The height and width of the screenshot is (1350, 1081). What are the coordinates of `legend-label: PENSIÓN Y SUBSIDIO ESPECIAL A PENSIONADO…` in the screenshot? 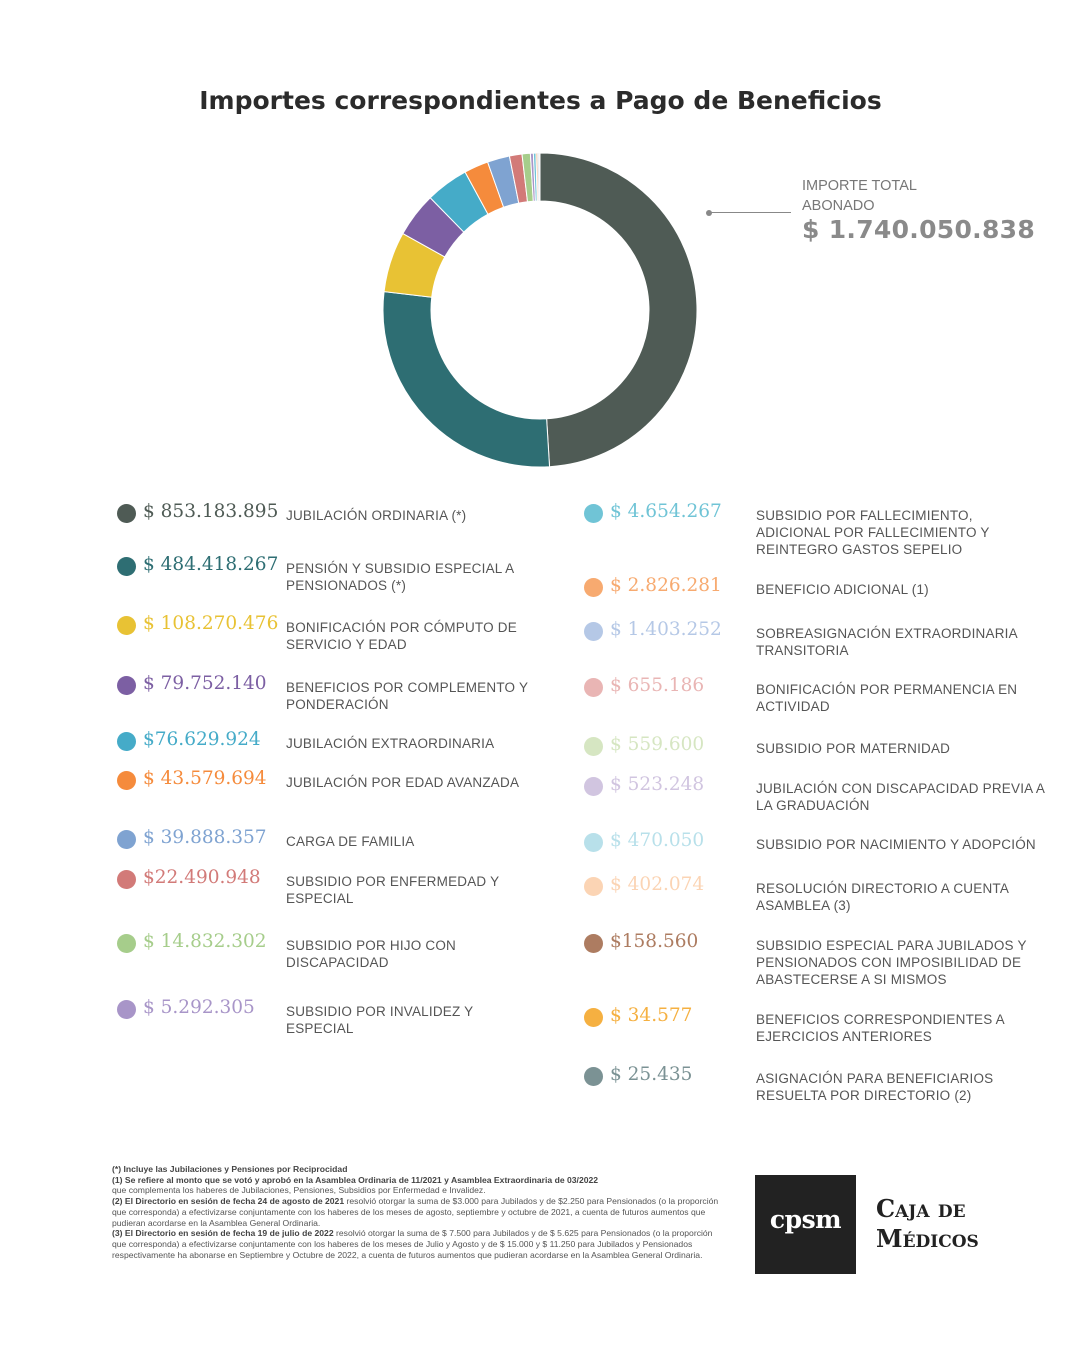 It's located at (400, 577).